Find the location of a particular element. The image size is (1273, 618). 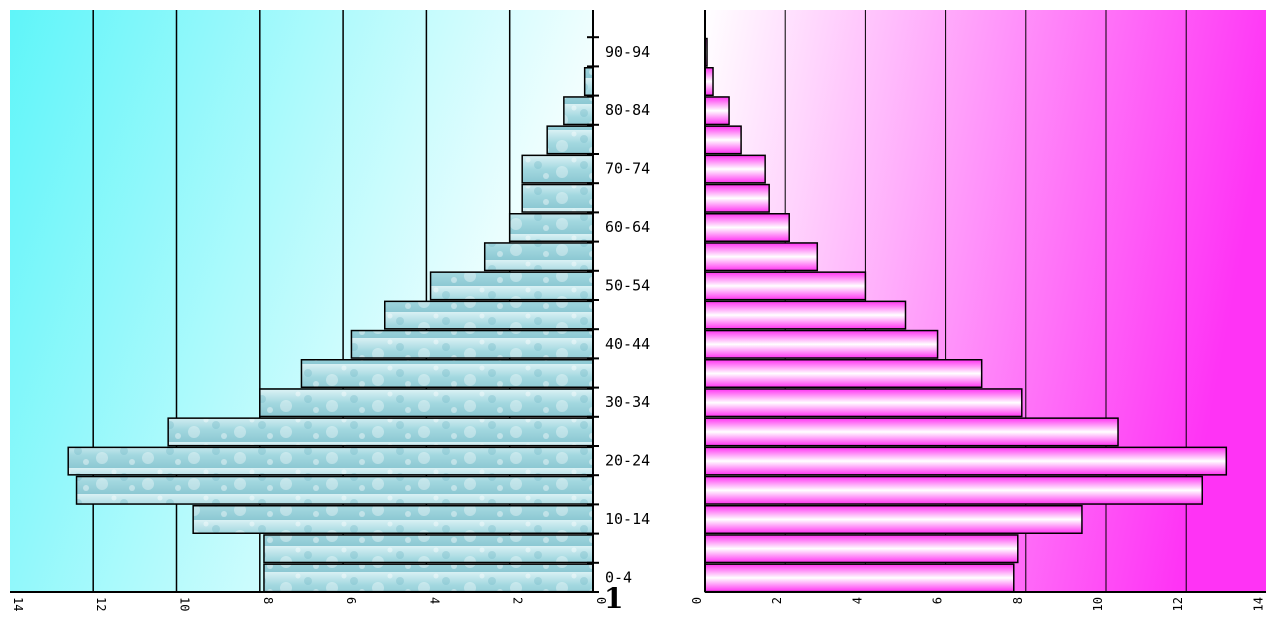

age-group-label: 20-24 is located at coordinates (627, 461).